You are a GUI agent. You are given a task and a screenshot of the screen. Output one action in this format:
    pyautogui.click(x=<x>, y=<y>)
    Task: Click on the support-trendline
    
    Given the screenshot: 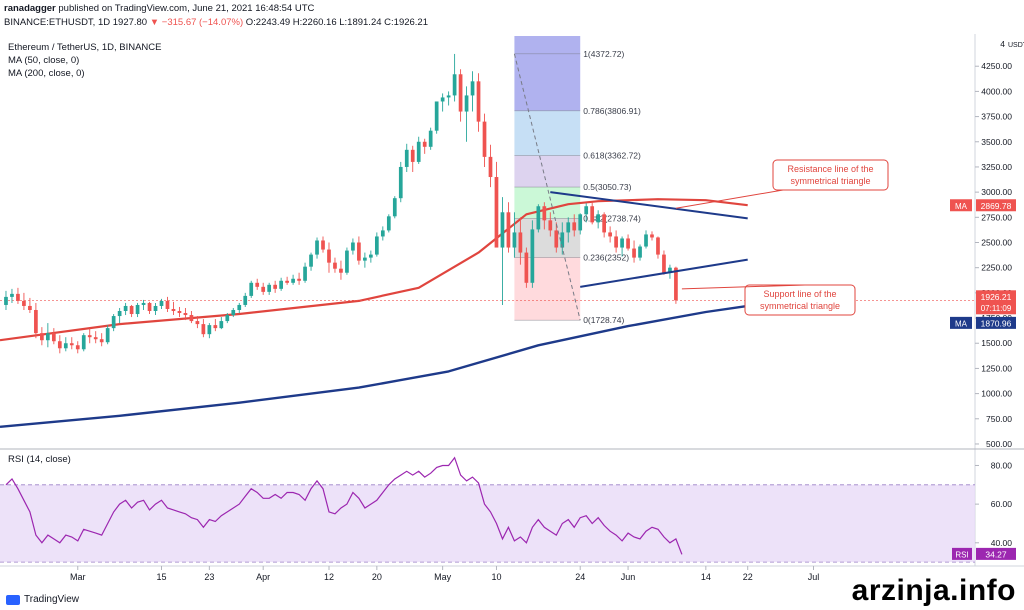 What is the action you would take?
    pyautogui.click(x=664, y=273)
    